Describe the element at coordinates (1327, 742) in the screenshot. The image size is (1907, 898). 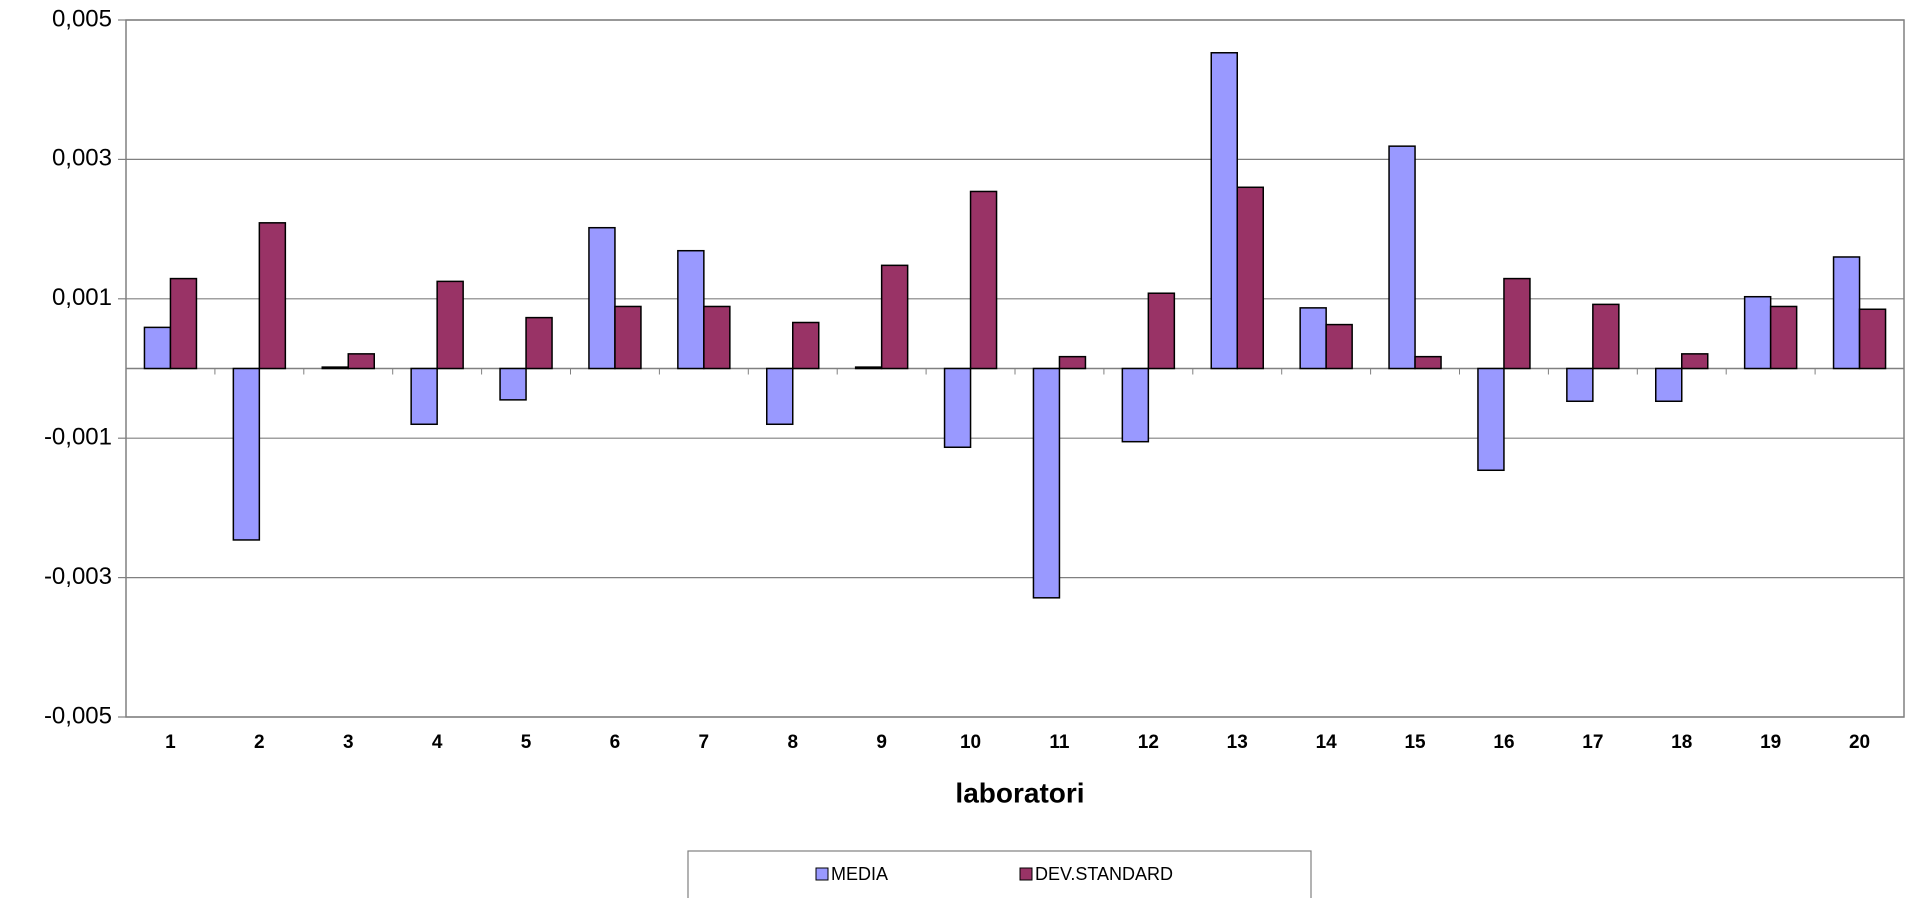
I see `x-tick-label: 14` at that location.